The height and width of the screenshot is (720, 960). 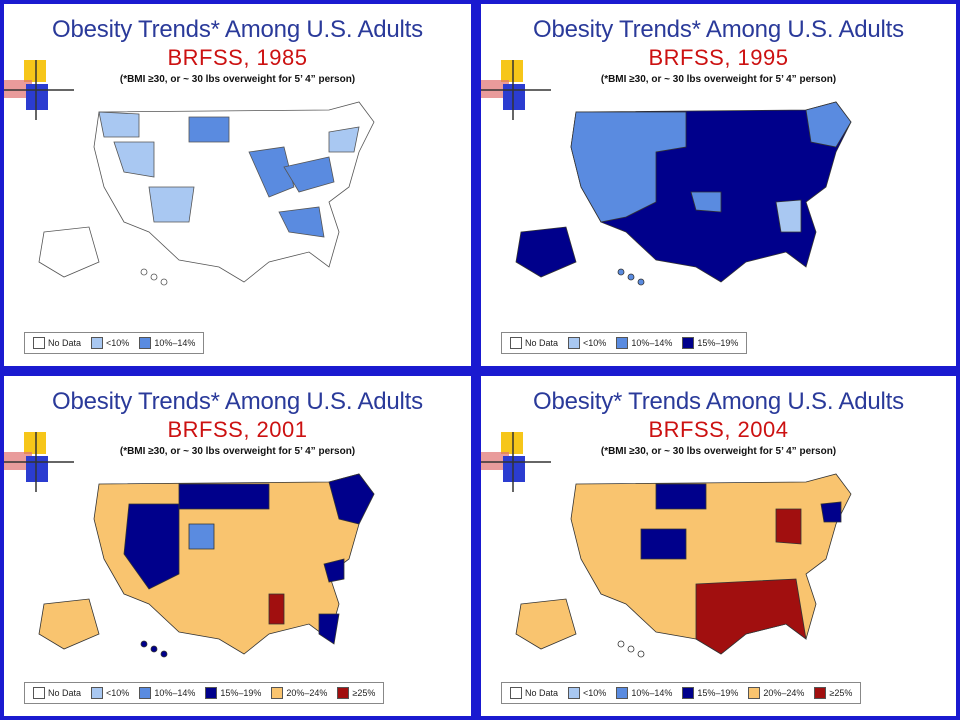 I want to click on panel-subtitle: BRFSS, 2004, so click(x=718, y=429).